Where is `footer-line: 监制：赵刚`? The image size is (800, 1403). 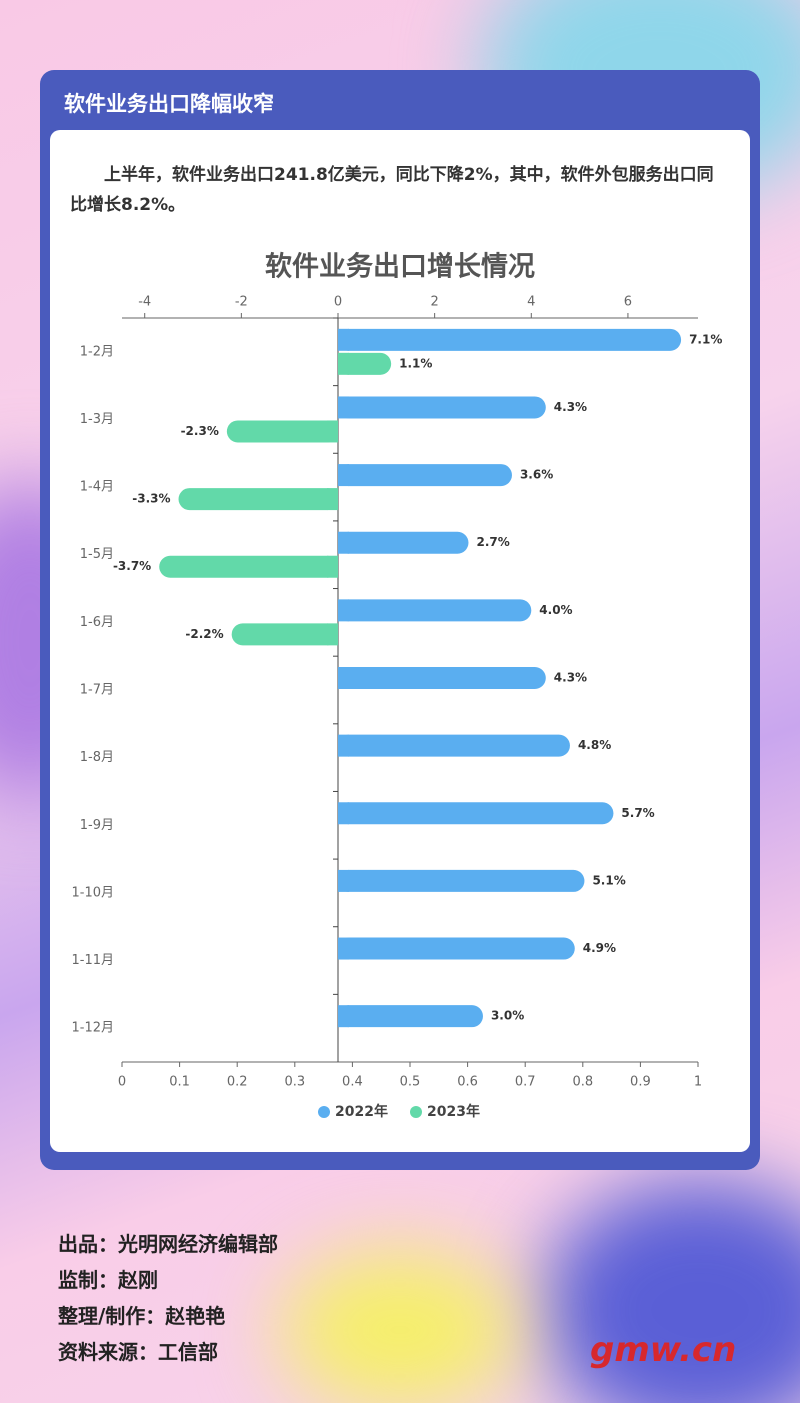 footer-line: 监制：赵刚 is located at coordinates (108, 1280).